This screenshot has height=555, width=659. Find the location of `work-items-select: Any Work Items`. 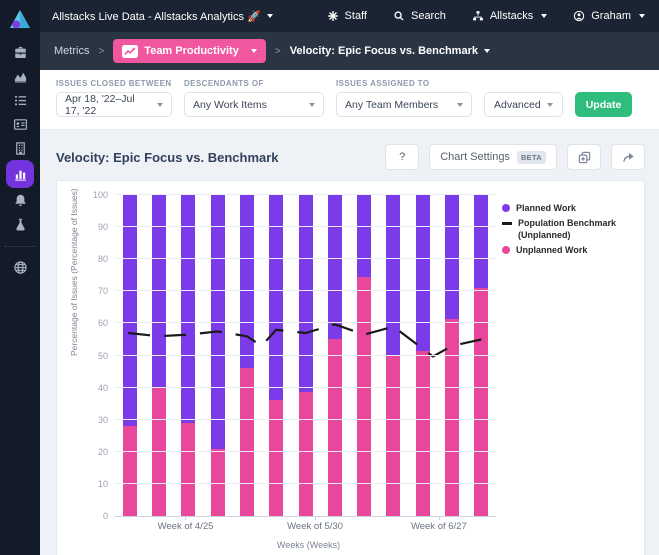

work-items-select: Any Work Items is located at coordinates (254, 104).